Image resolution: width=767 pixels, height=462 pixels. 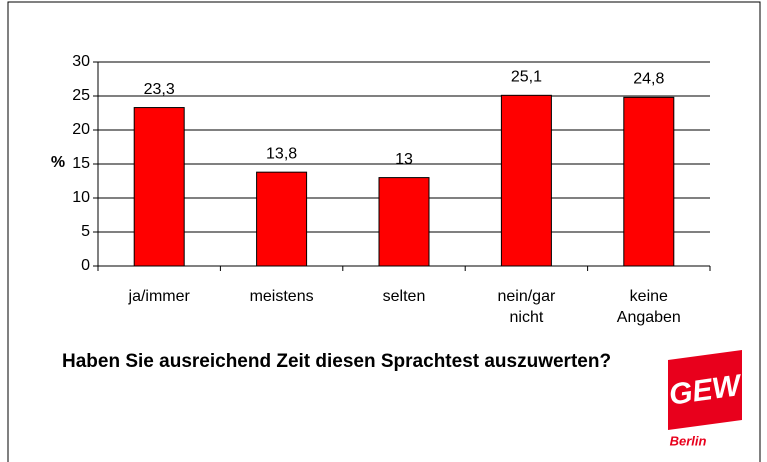 What do you see at coordinates (81, 129) in the screenshot?
I see `y-tick-label: 20` at bounding box center [81, 129].